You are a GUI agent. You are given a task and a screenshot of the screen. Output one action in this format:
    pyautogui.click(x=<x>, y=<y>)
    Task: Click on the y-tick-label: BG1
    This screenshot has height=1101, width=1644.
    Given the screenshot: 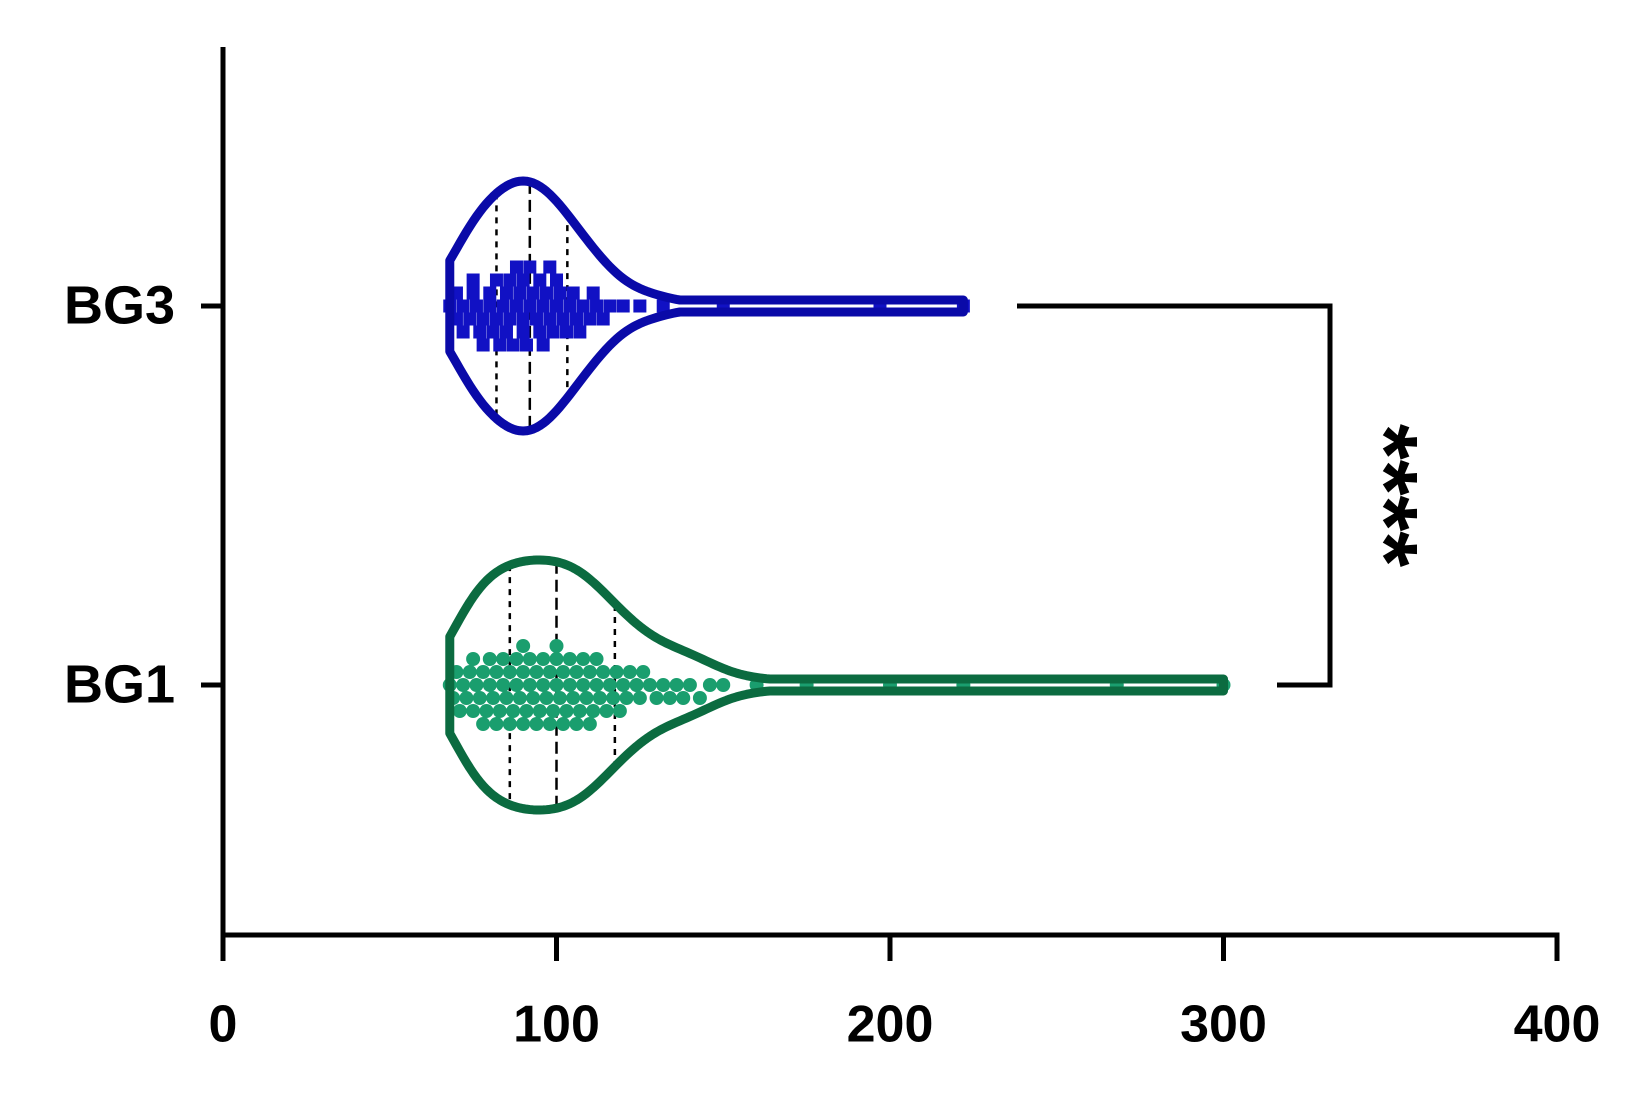 What is the action you would take?
    pyautogui.click(x=119, y=684)
    